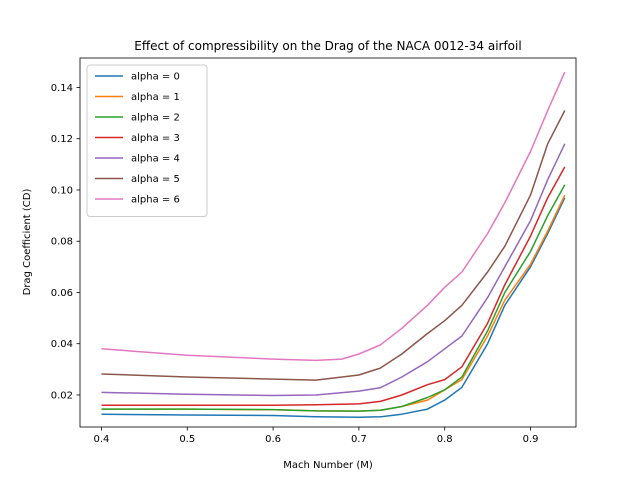  Describe the element at coordinates (62, 293) in the screenshot. I see `y-tick-label: 0.06` at that location.